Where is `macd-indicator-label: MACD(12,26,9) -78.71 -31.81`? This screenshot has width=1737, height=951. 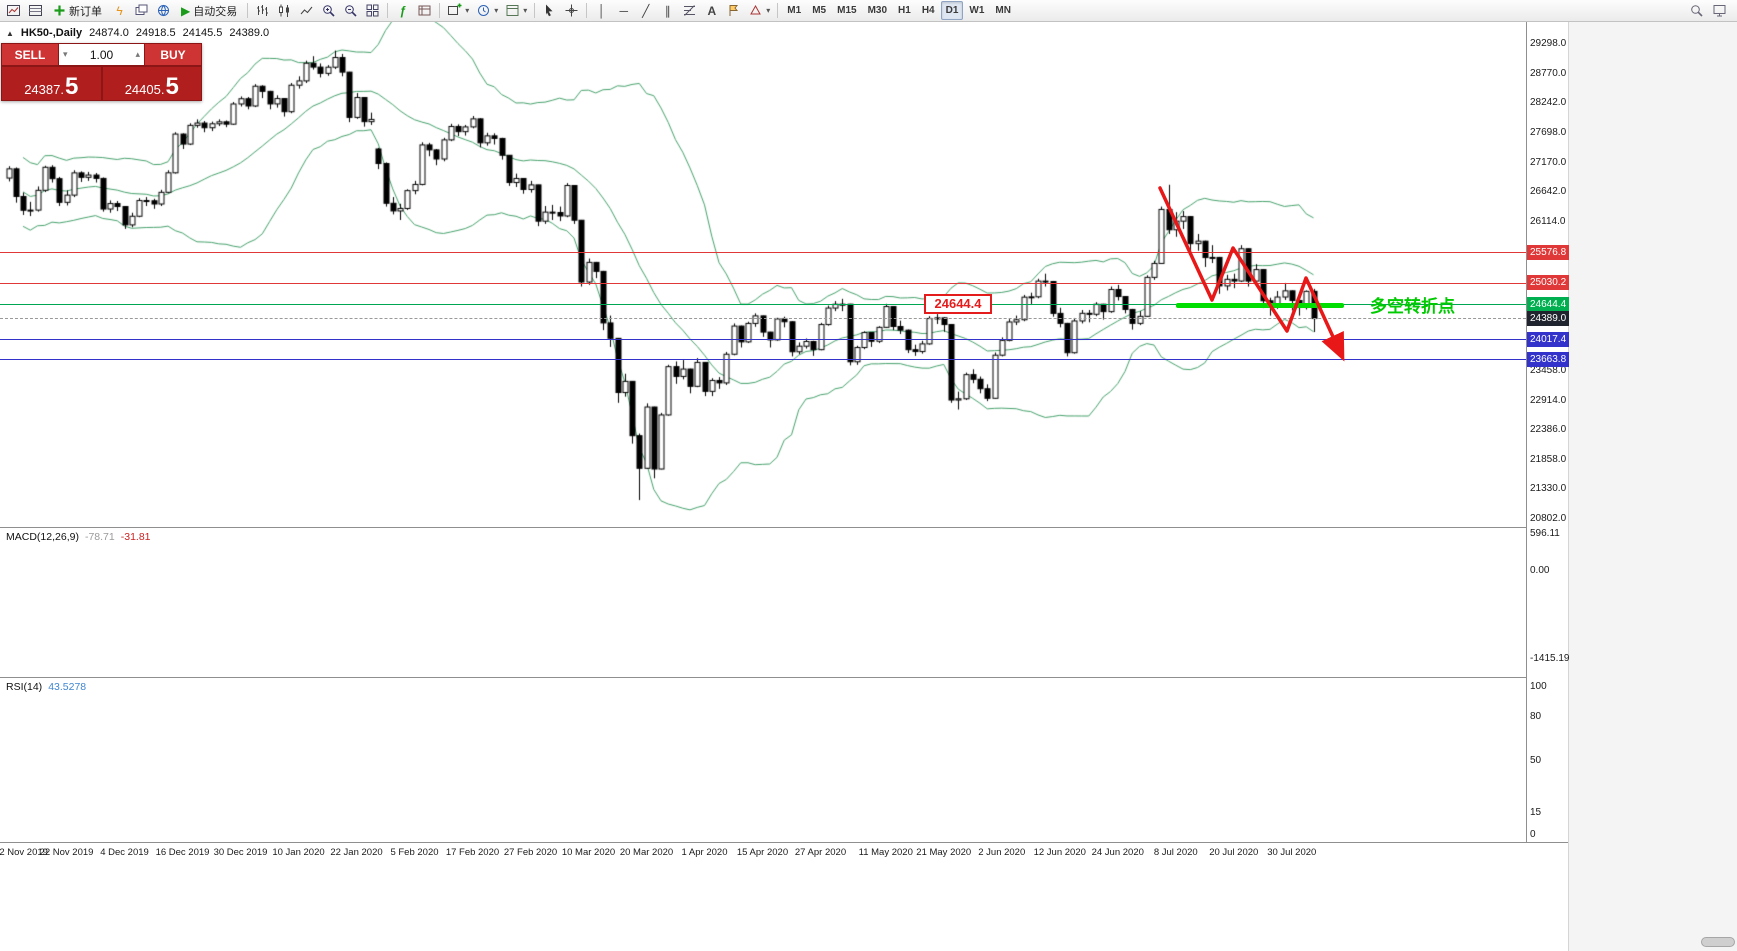
macd-indicator-label: MACD(12,26,9) -78.71 -31.81 is located at coordinates (78, 537).